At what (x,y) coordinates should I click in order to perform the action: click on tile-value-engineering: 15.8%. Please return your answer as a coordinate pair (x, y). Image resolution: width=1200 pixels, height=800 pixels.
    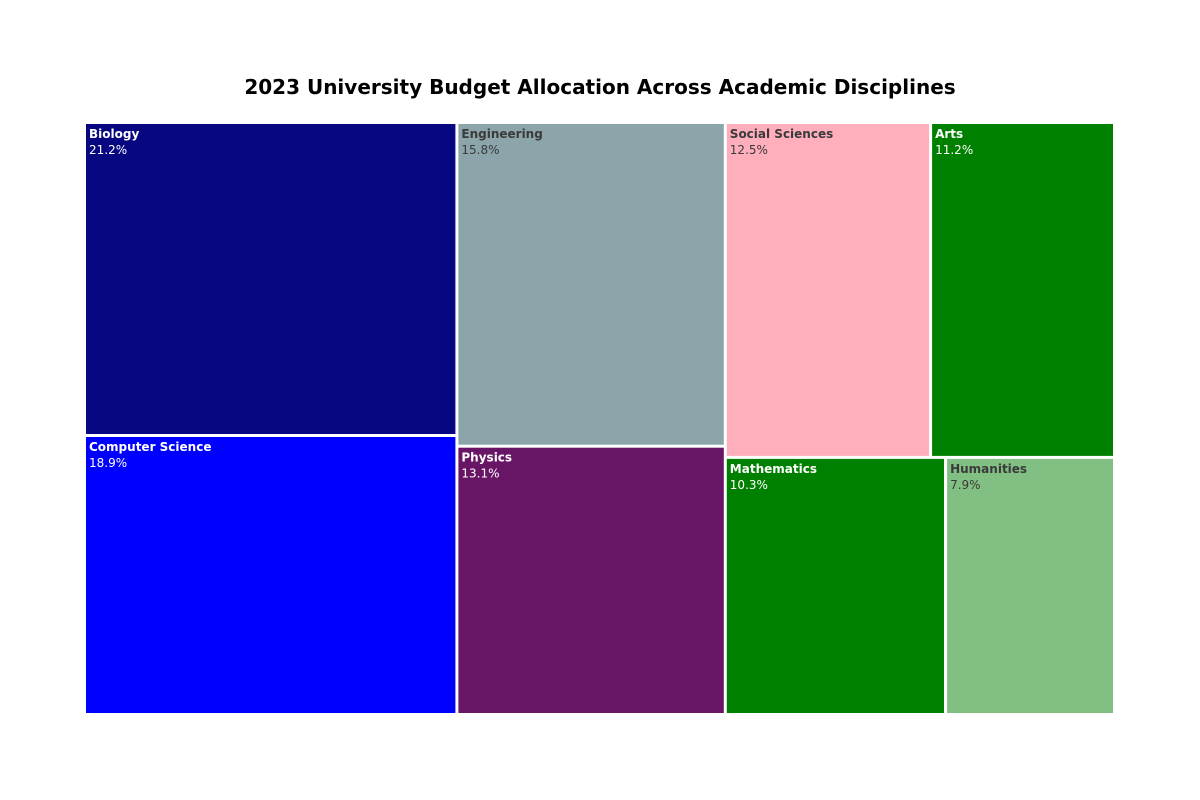
    Looking at the image, I should click on (480, 150).